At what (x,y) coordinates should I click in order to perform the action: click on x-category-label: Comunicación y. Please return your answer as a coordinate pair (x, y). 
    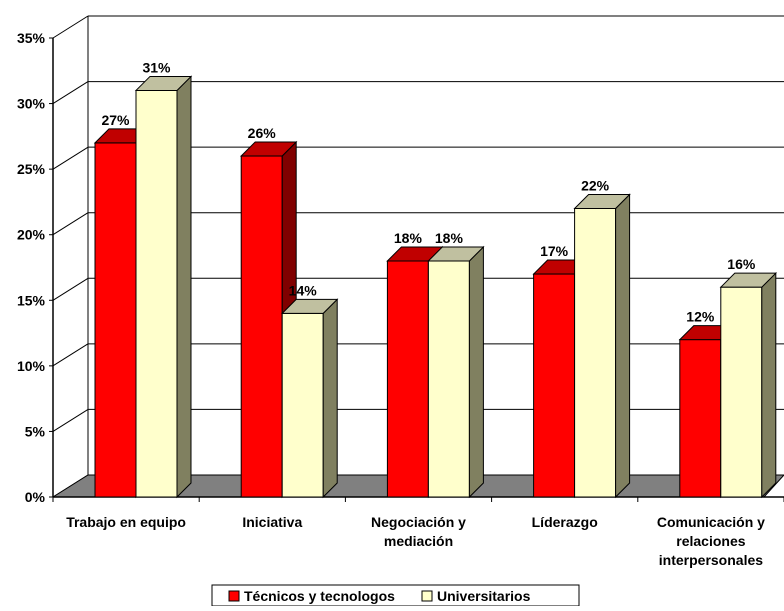
    Looking at the image, I should click on (711, 522).